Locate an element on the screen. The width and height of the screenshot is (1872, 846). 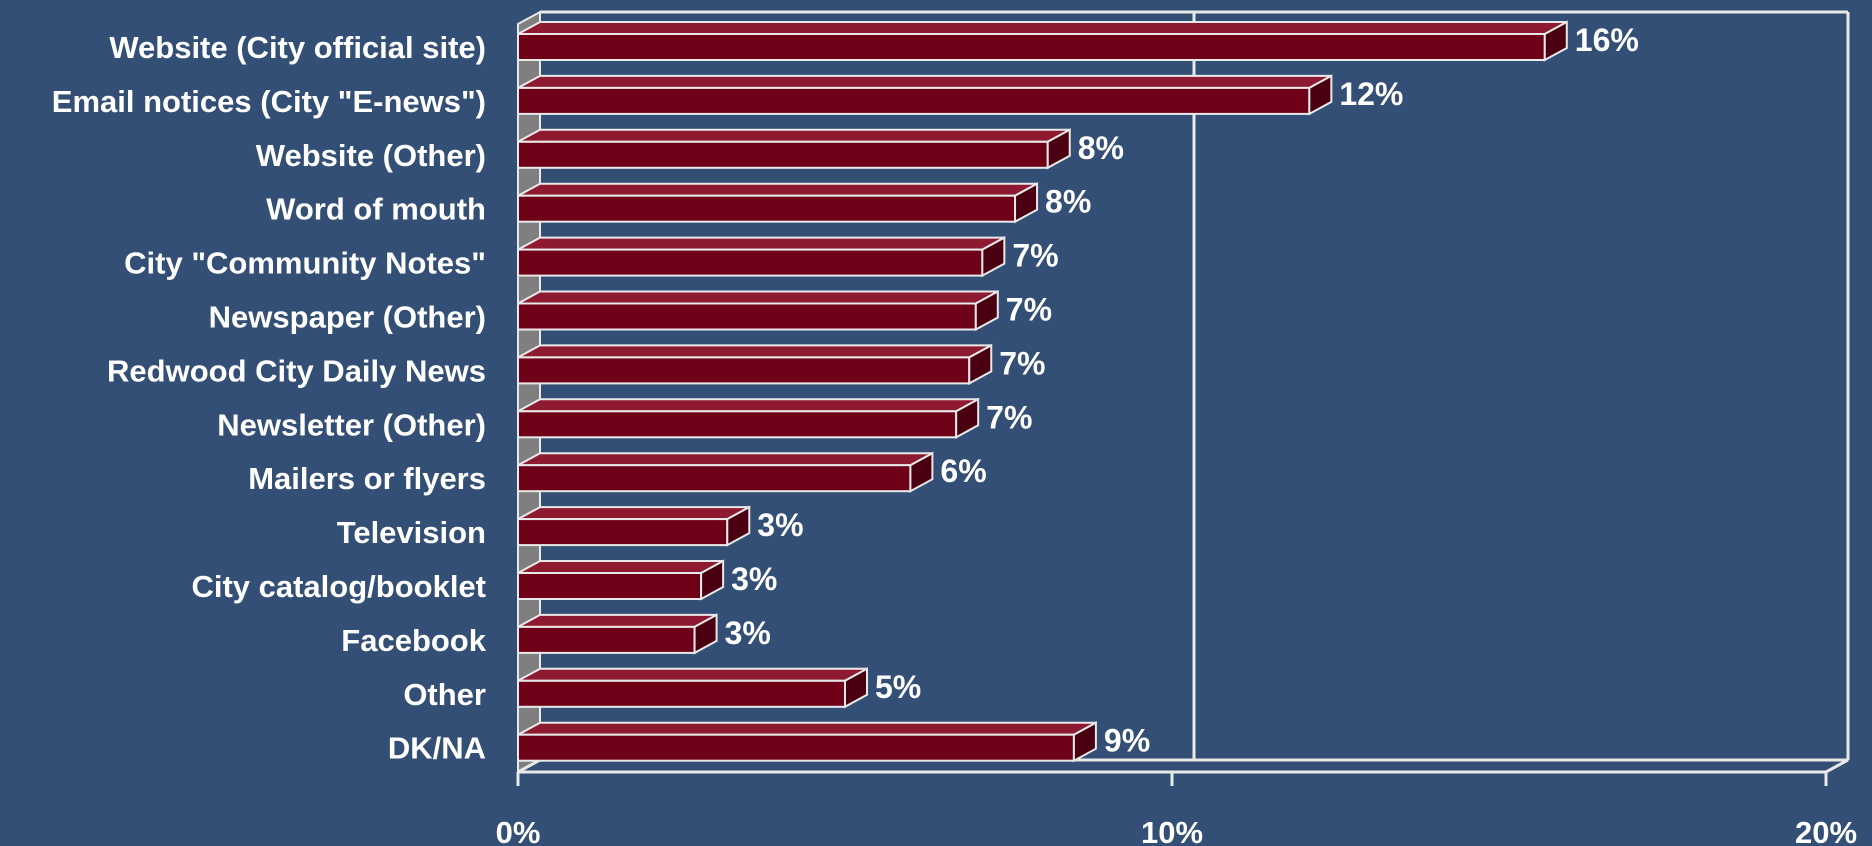
category-label: Redwood City Daily News is located at coordinates (296, 370).